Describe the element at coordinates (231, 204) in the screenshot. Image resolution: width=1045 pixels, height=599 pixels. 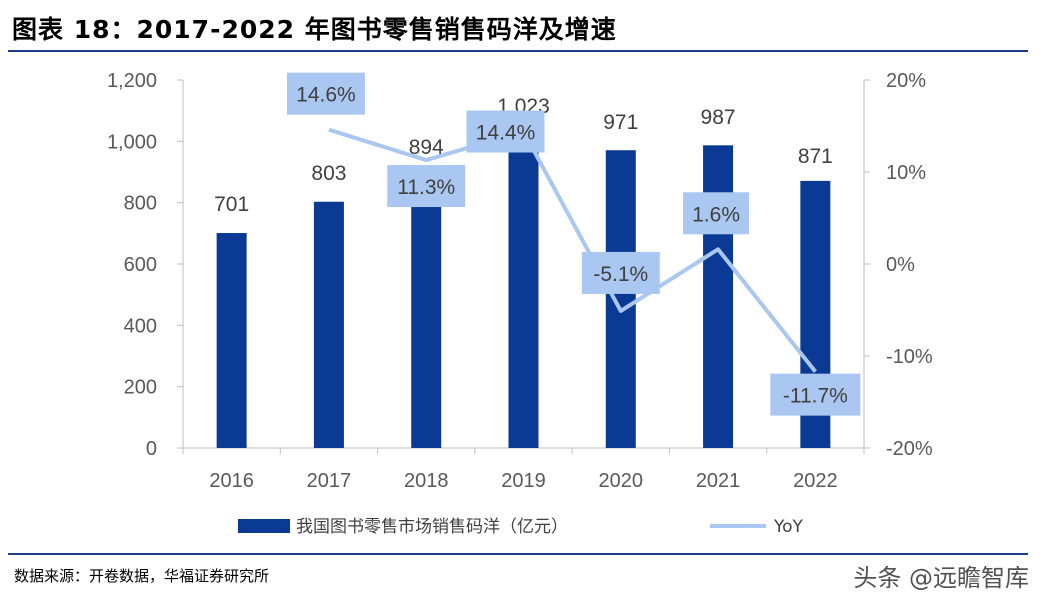
I see `bar-value-label: 701` at that location.